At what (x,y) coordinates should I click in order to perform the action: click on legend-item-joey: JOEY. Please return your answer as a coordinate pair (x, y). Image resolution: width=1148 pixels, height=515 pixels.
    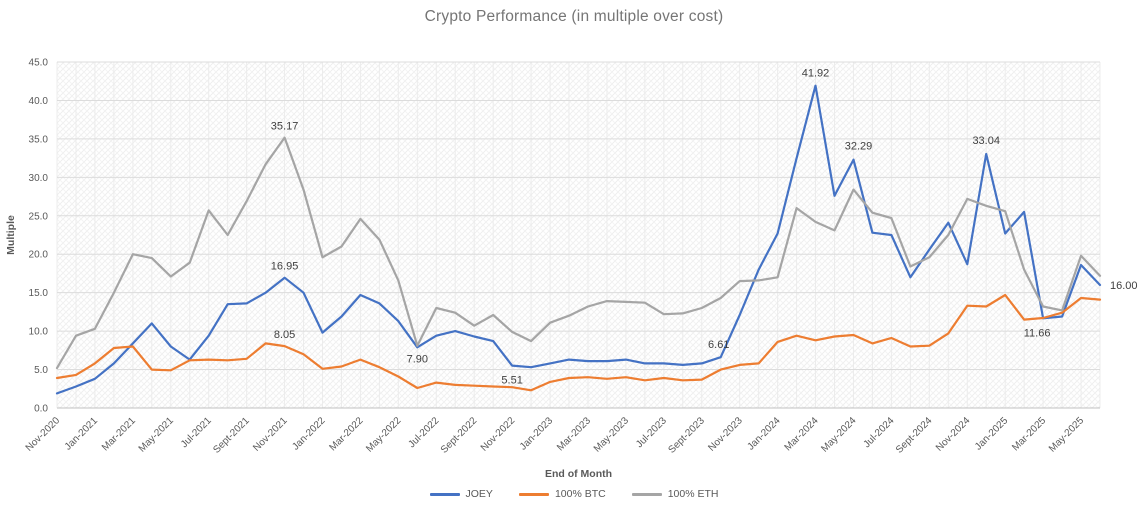
    Looking at the image, I should click on (461, 494).